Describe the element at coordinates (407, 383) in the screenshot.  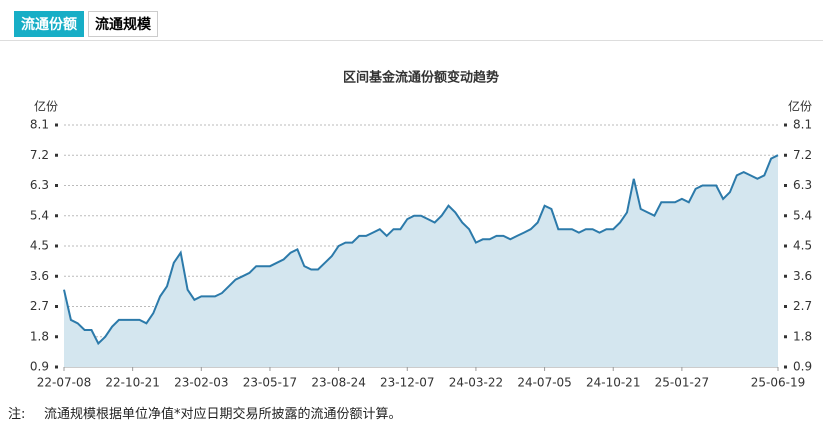
I see `x-tick-label: 23-12-07` at that location.